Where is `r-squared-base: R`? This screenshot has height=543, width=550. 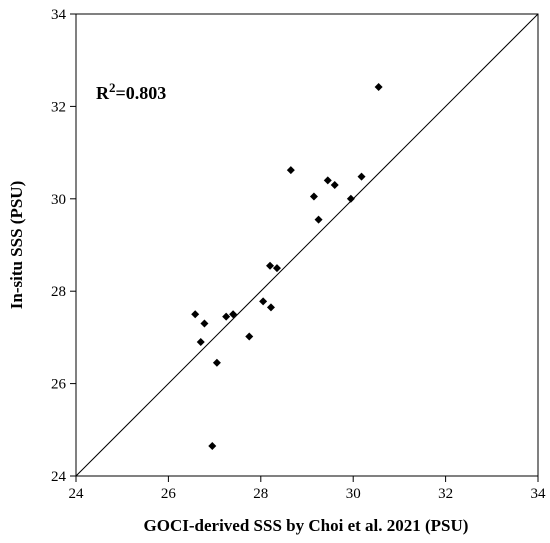
r-squared-base: R is located at coordinates (103, 93).